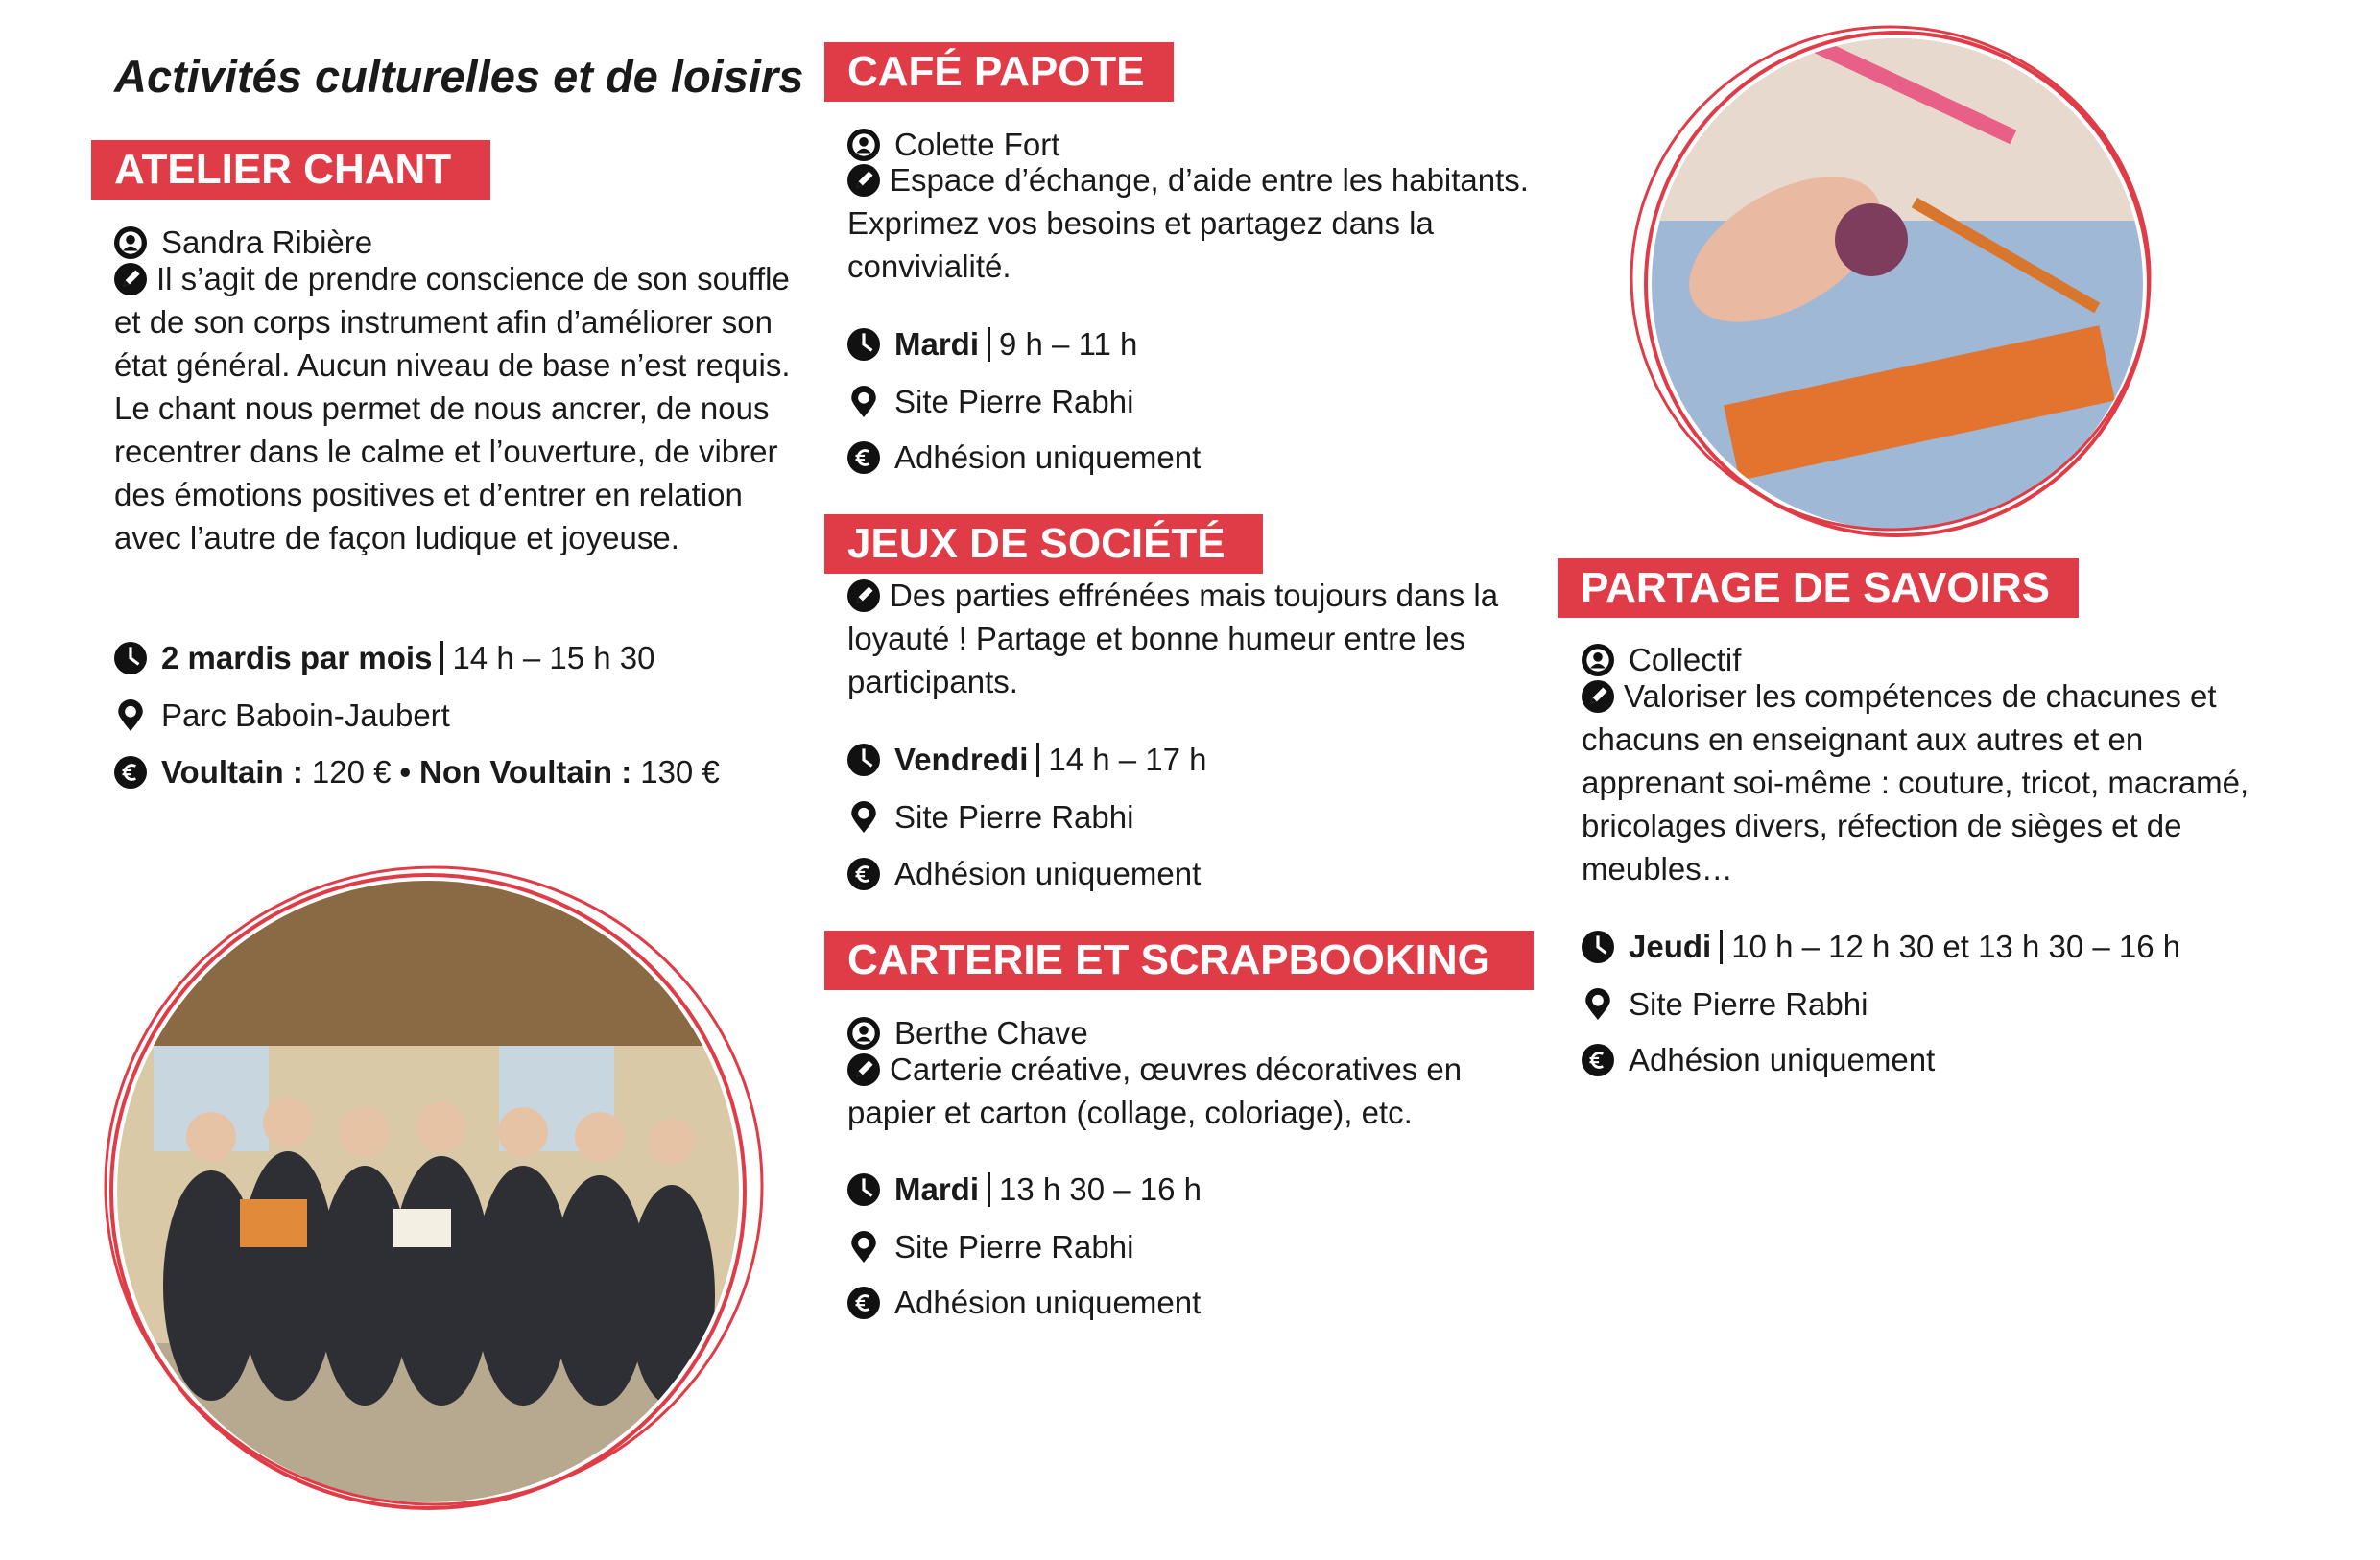  Describe the element at coordinates (1179, 960) in the screenshot. I see `section-title: CARTERIE ET SCRAPBOOKING` at that location.